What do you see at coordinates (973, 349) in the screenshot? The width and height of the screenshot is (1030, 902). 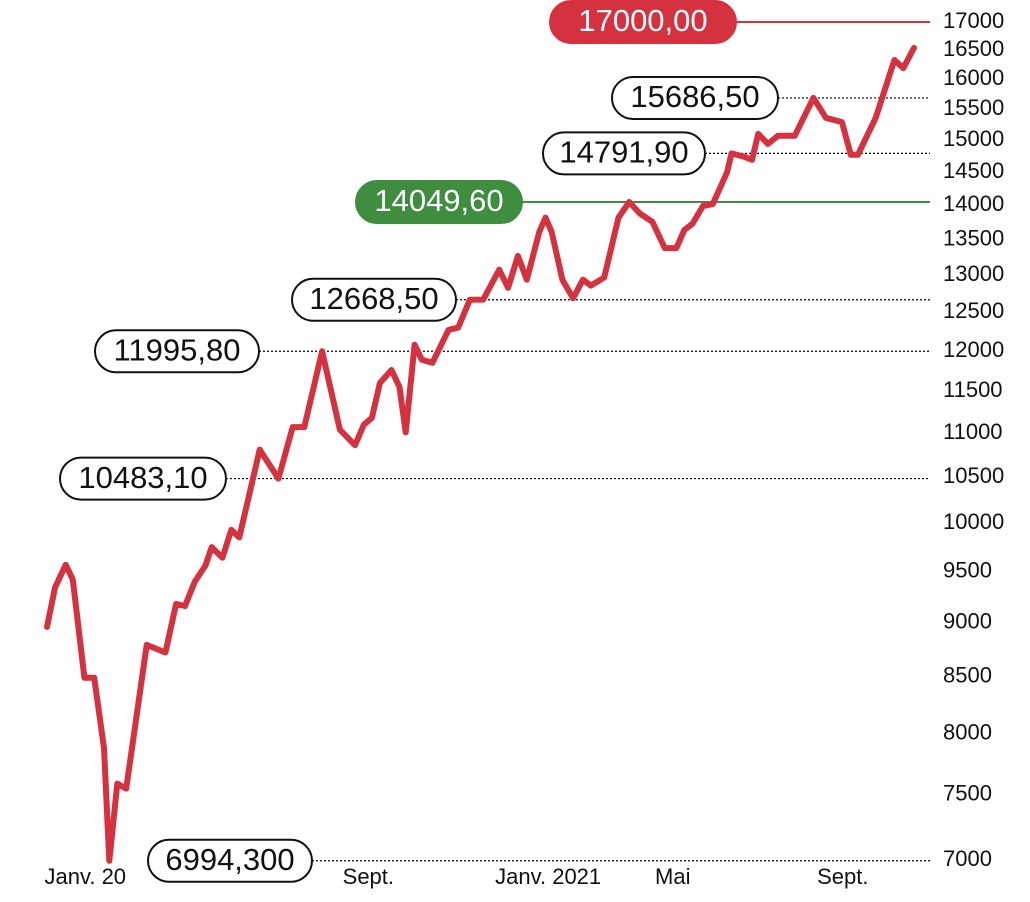 I see `y-tick-label: 12000` at bounding box center [973, 349].